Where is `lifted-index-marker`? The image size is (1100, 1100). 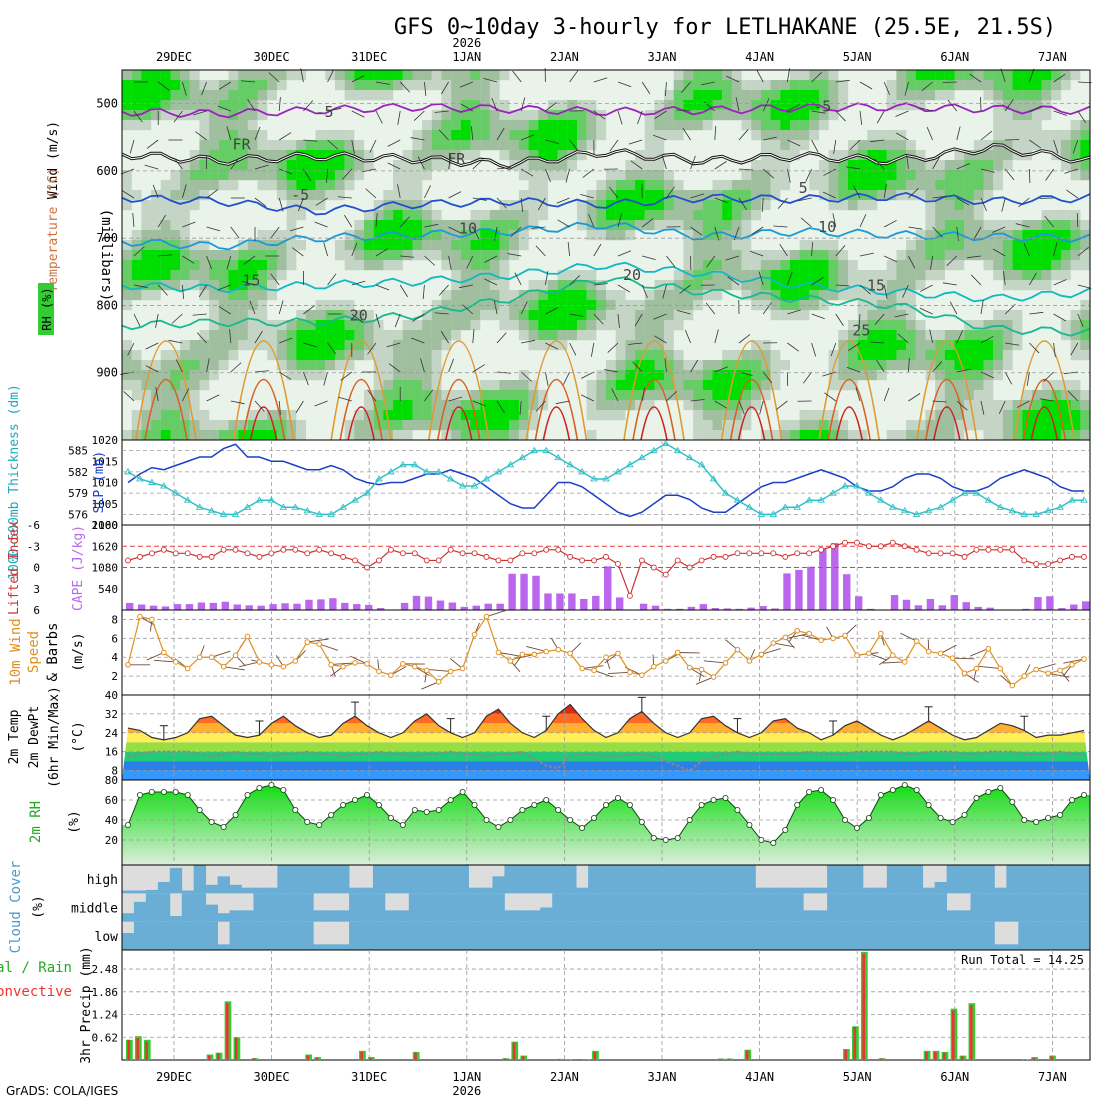
lifted-index-marker is located at coordinates (737, 553).